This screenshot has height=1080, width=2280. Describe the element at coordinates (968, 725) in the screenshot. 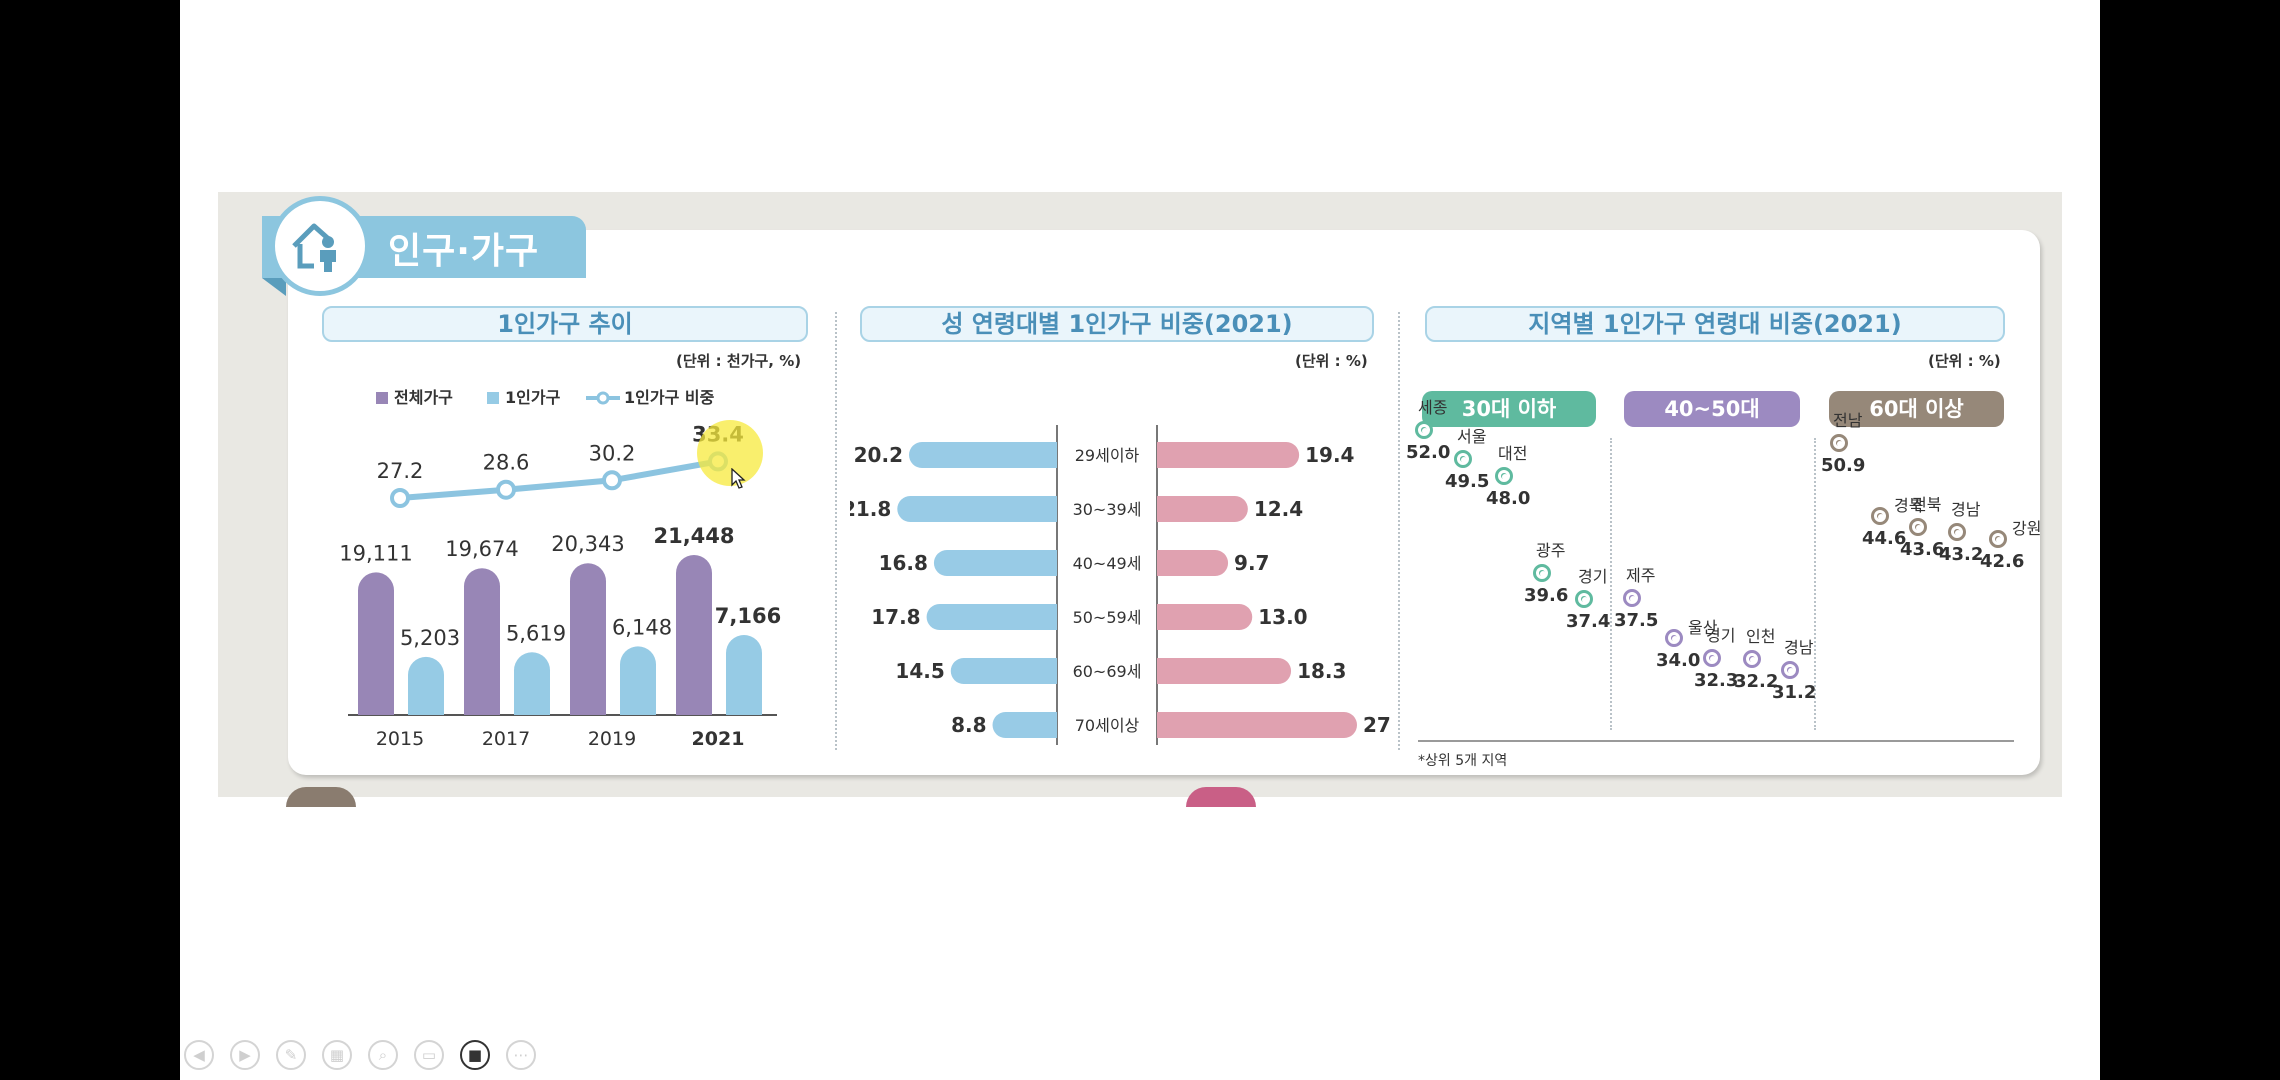

I see `data-label-male: 8.8` at that location.